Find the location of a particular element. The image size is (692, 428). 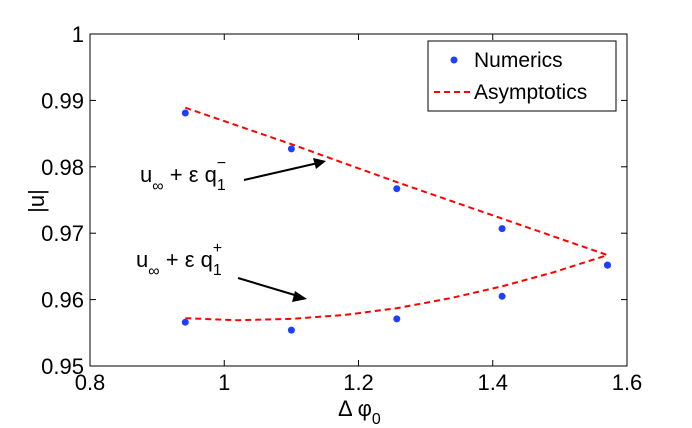

y-tick-label: 1 is located at coordinates (78, 34).